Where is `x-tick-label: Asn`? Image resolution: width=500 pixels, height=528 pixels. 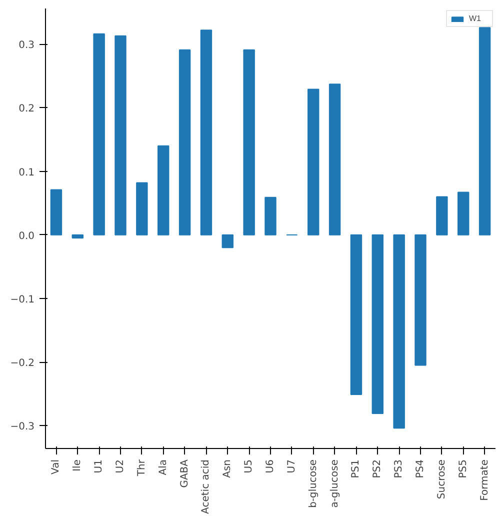 x-tick-label: Asn is located at coordinates (228, 469).